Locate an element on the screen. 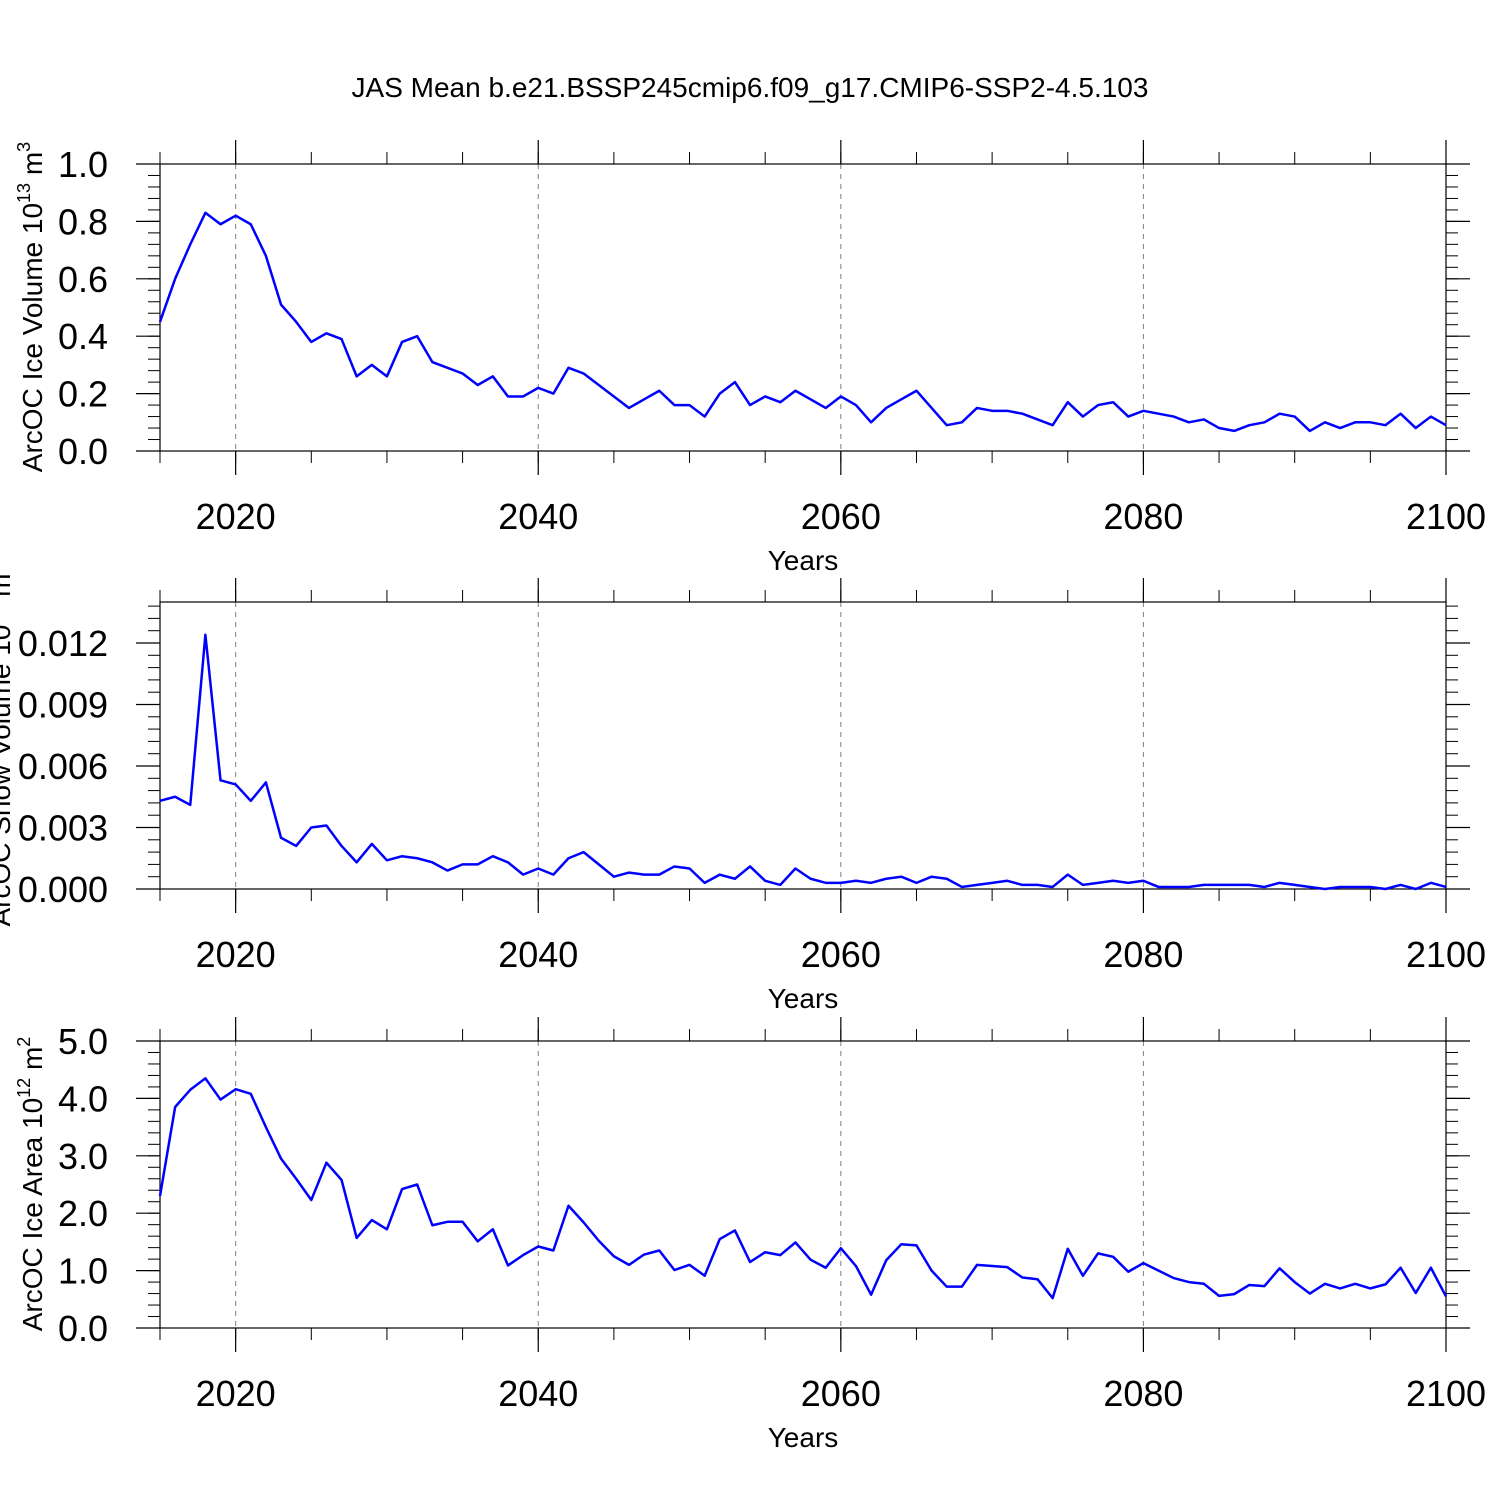  y-axis-label: ArcOC Ice Volume 1013 m3 is located at coordinates (31, 307).